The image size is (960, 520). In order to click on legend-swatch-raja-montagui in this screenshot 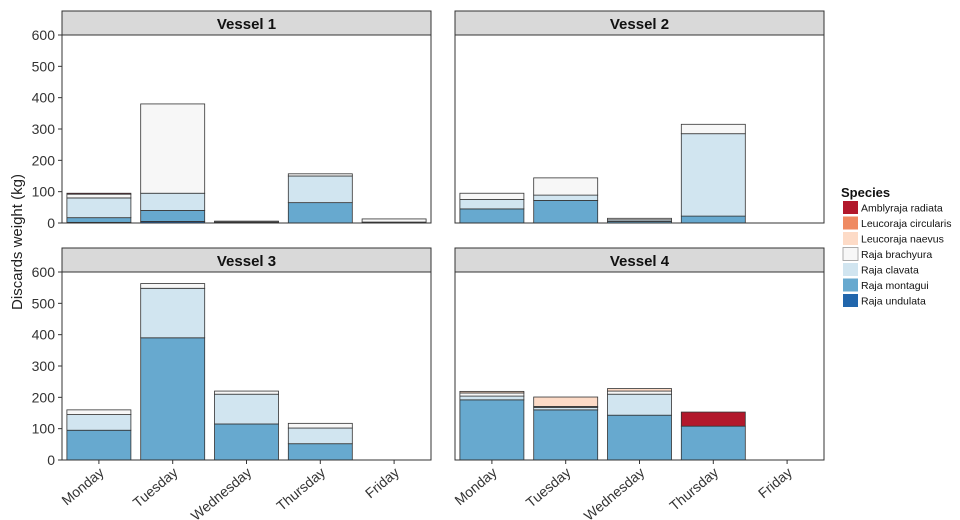, I will do `click(850, 285)`.